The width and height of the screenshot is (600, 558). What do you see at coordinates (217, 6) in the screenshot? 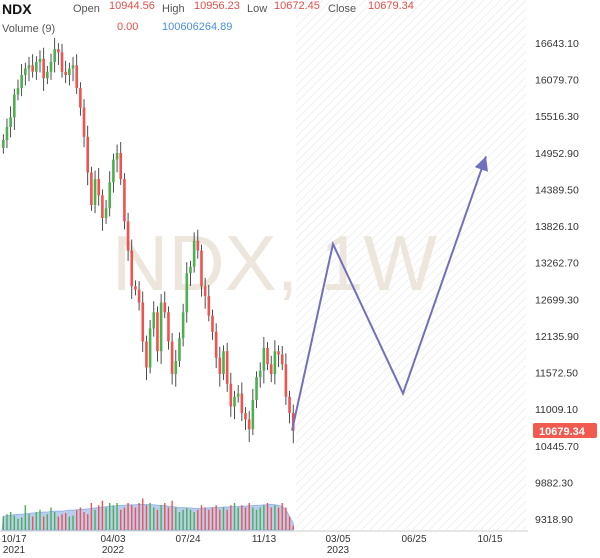
I see `high-value: 10956.23` at bounding box center [217, 6].